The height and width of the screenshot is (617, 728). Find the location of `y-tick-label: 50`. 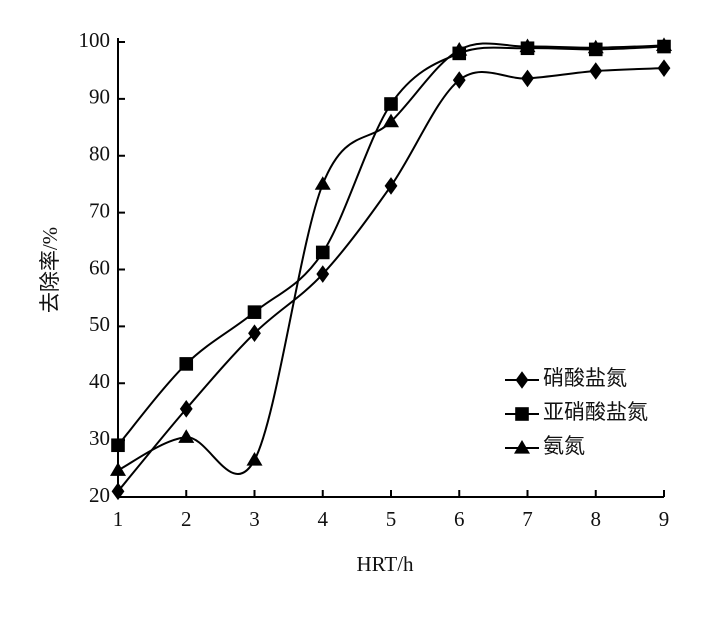

y-tick-label: 50 is located at coordinates (99, 324).